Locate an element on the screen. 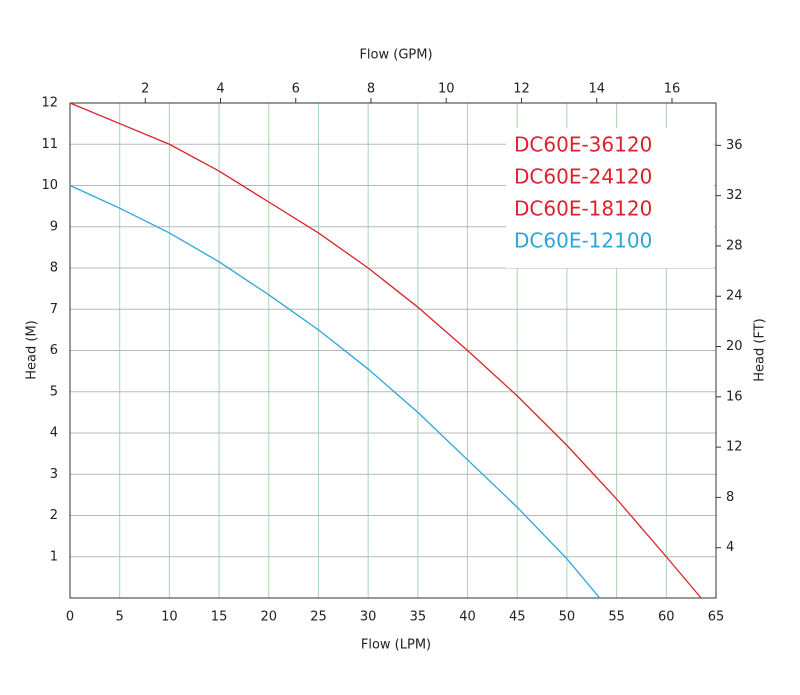 Image resolution: width=800 pixels, height=695 pixels. x-tick-label: 15 is located at coordinates (219, 617).